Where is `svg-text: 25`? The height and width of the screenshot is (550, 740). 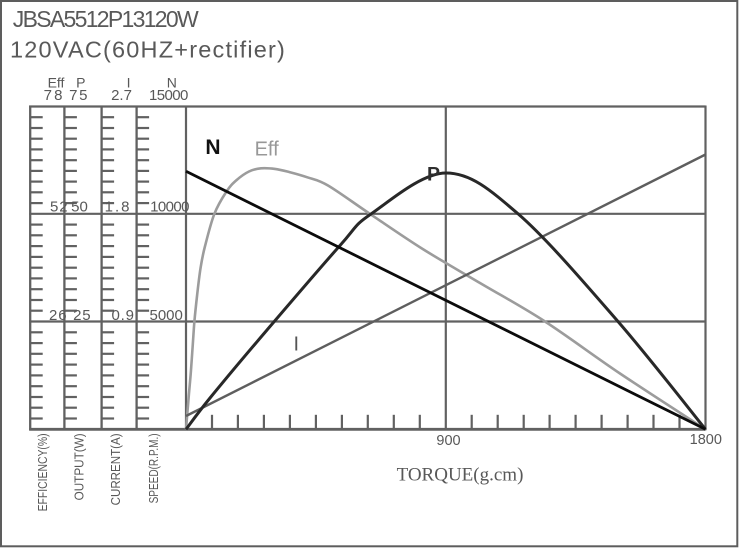
svg-text: 25 is located at coordinates (82, 315).